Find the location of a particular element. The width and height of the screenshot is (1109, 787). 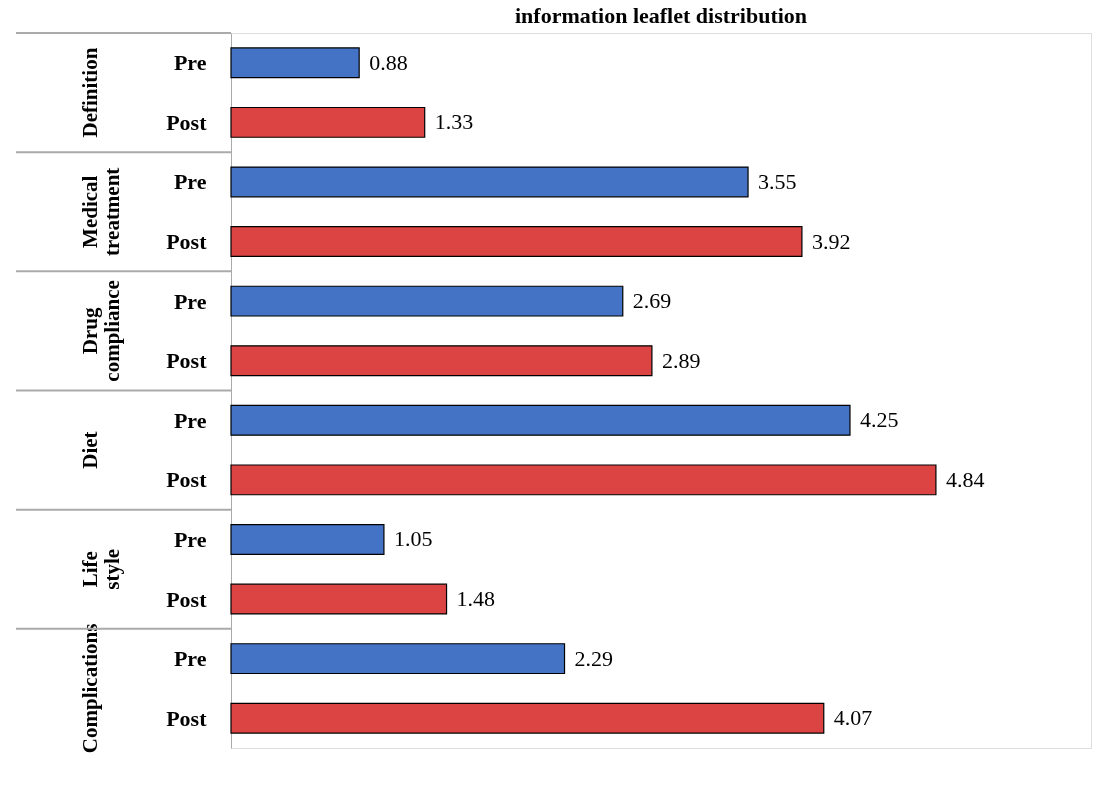

chart-title: information leaflet distribution is located at coordinates (661, 15).